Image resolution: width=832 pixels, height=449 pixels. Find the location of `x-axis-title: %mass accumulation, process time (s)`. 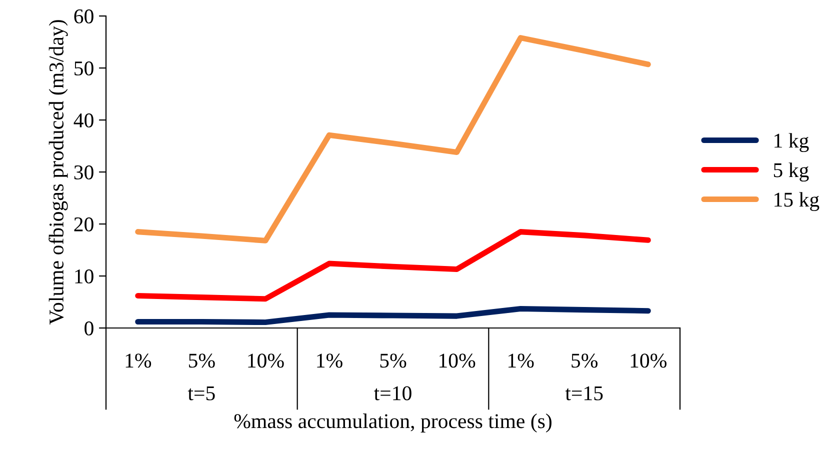

x-axis-title: %mass accumulation, process time (s) is located at coordinates (393, 423).